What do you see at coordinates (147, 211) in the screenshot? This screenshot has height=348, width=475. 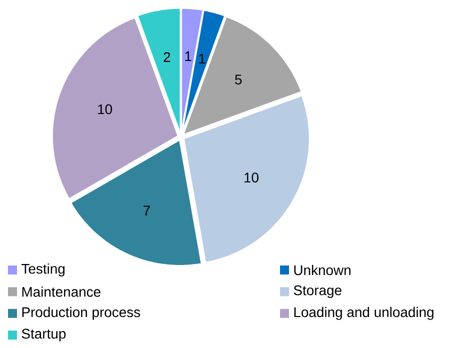 I see `data-label: 7` at bounding box center [147, 211].